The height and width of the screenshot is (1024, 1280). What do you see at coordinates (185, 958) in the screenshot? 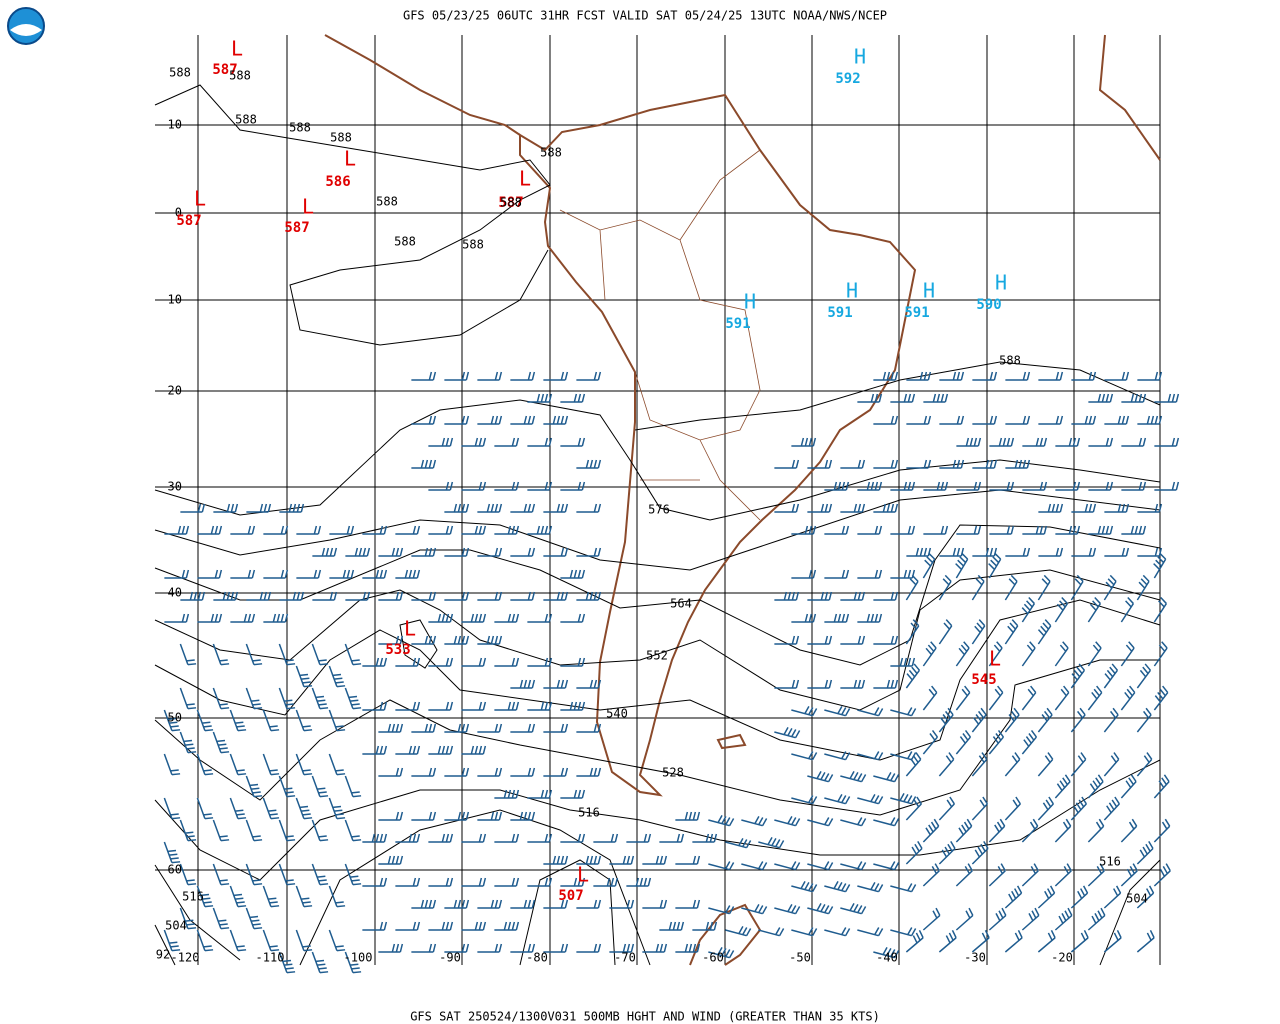
I see `lon-label: -120` at bounding box center [185, 958].